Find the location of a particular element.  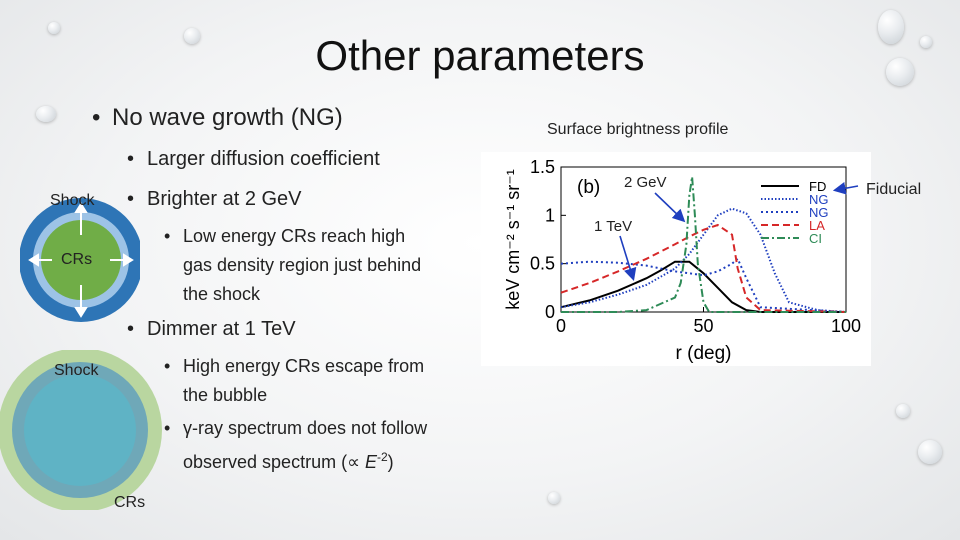

legend-entry: FD is located at coordinates (817, 186).